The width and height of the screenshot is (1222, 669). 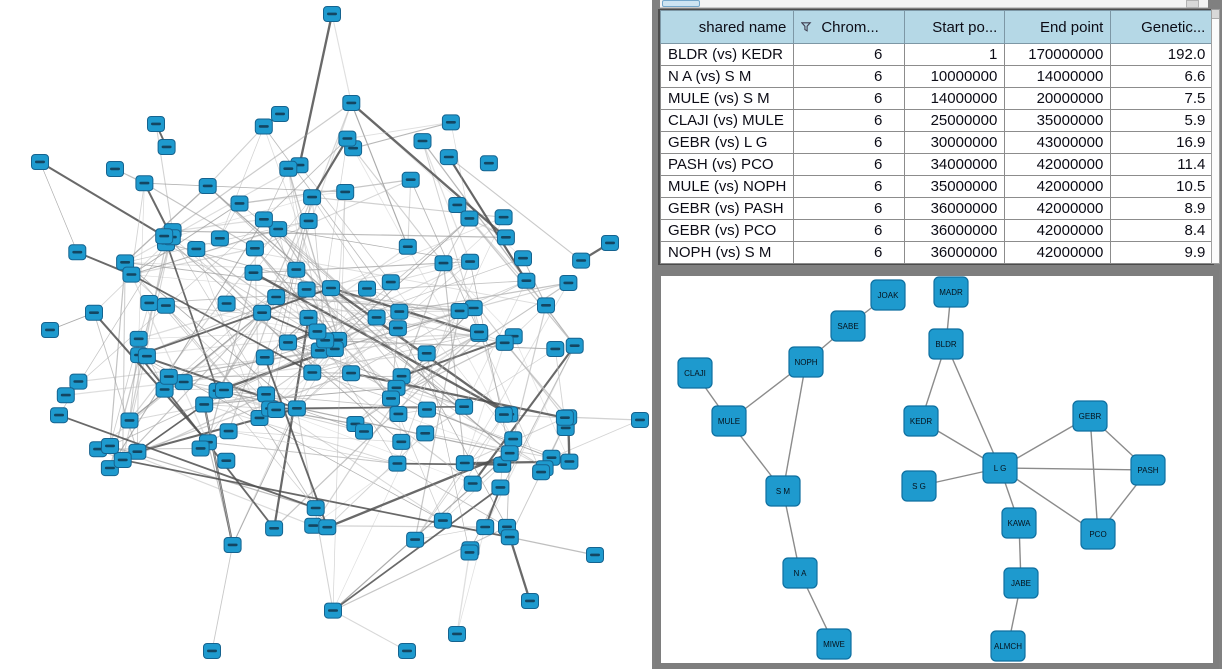 I want to click on network-node-sabe: SABE, so click(x=848, y=326).